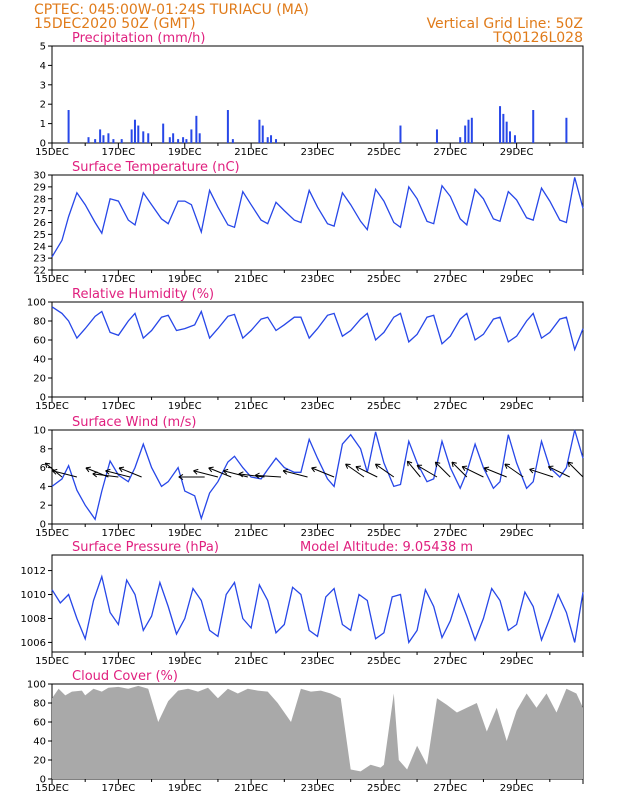  Describe the element at coordinates (119, 533) in the screenshot. I see `x-tick-label: 17DEC` at that location.